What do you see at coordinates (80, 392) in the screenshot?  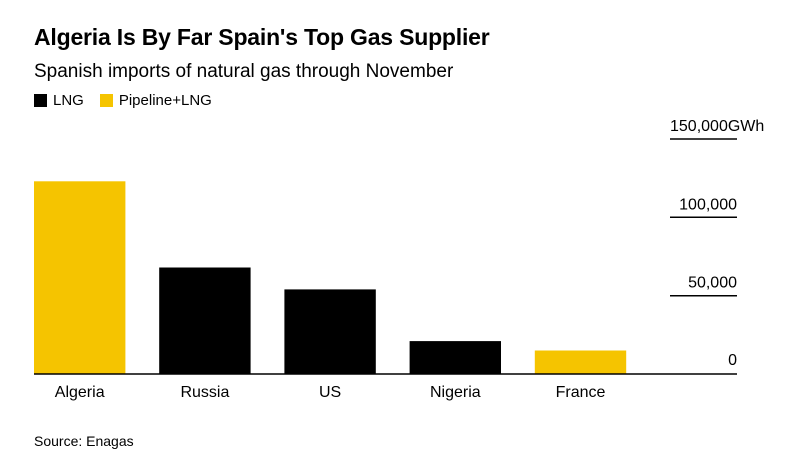 I see `x-tick-label-algeria: Algeria` at bounding box center [80, 392].